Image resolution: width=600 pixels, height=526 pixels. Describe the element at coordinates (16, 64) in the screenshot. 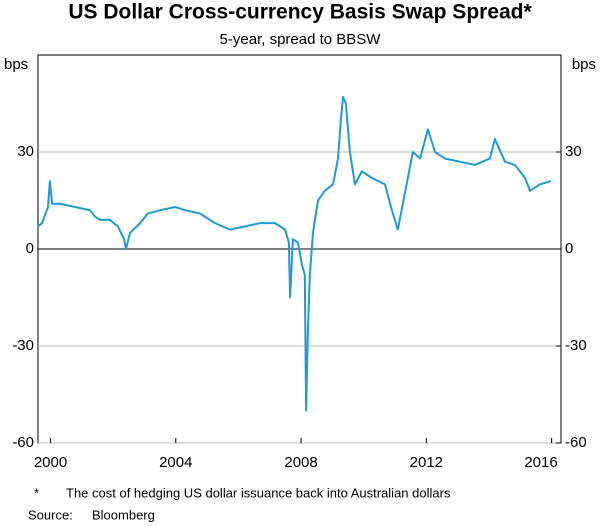

I see `y-axis-label: bps` at that location.